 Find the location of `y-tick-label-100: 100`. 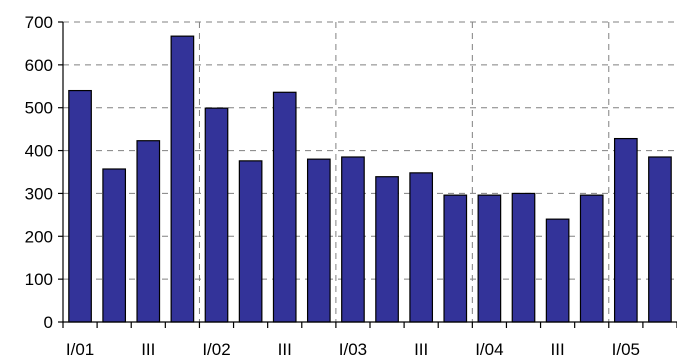

y-tick-label-100: 100 is located at coordinates (39, 279).